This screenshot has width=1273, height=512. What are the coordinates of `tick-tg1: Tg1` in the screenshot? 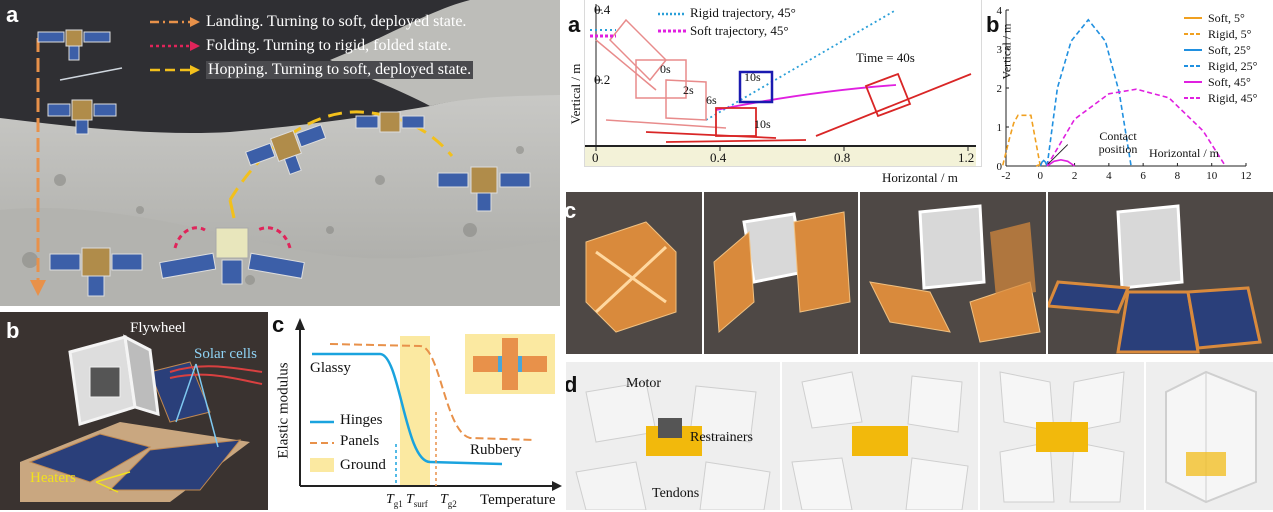 It's located at (394, 500).